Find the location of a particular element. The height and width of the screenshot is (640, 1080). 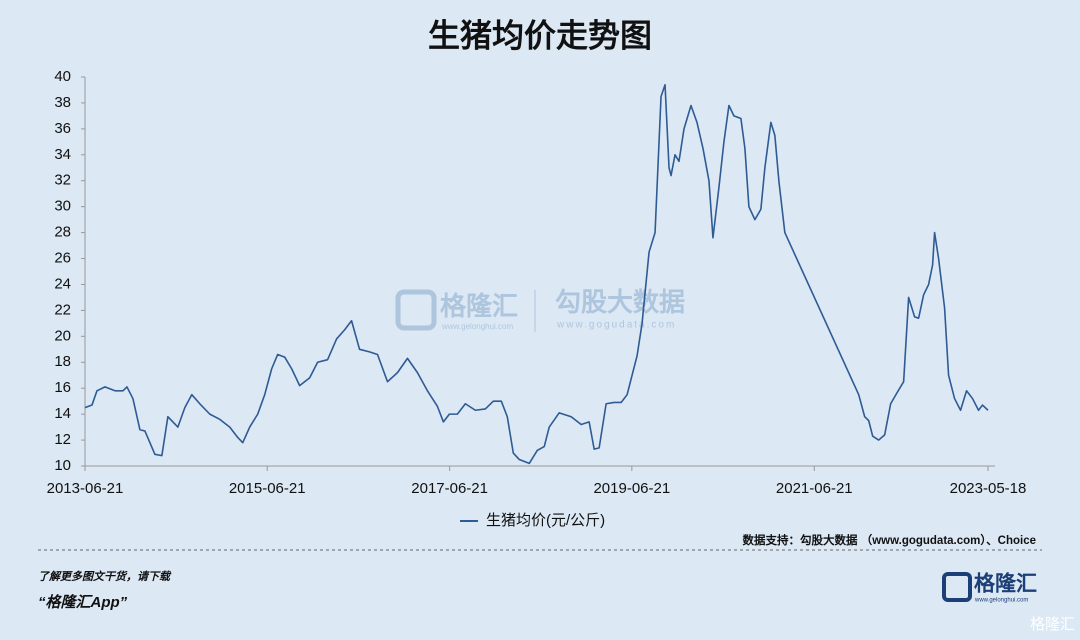

legend-label: 生猪均价(元/公斤) is located at coordinates (545, 520).